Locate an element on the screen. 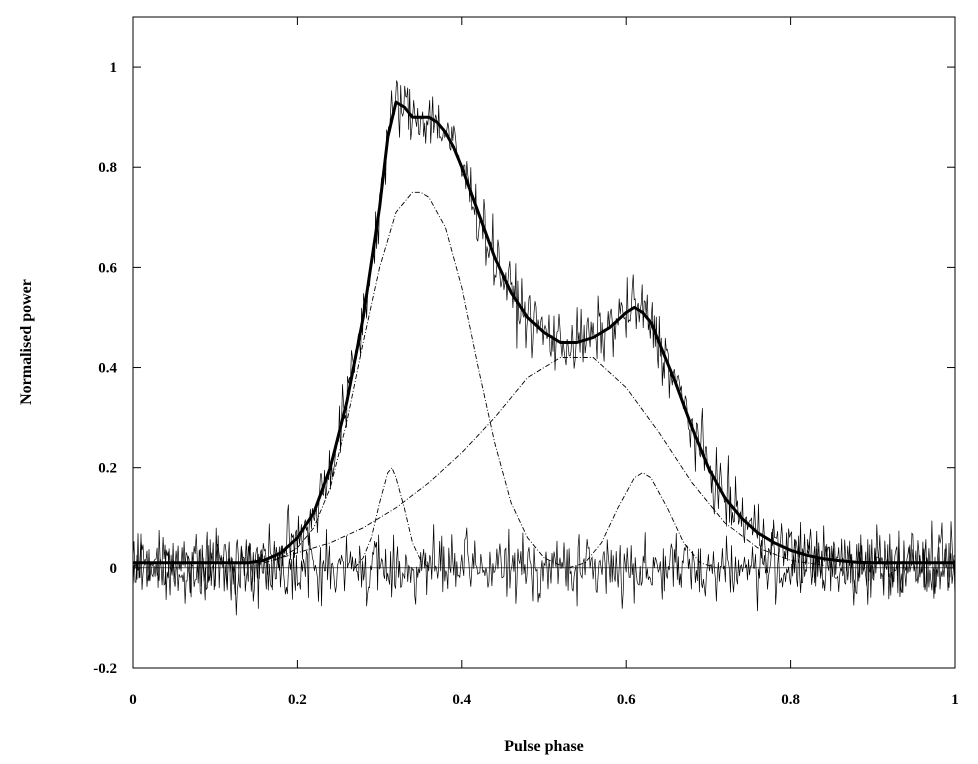  y-tick-label: 0.2 is located at coordinates (107, 469).